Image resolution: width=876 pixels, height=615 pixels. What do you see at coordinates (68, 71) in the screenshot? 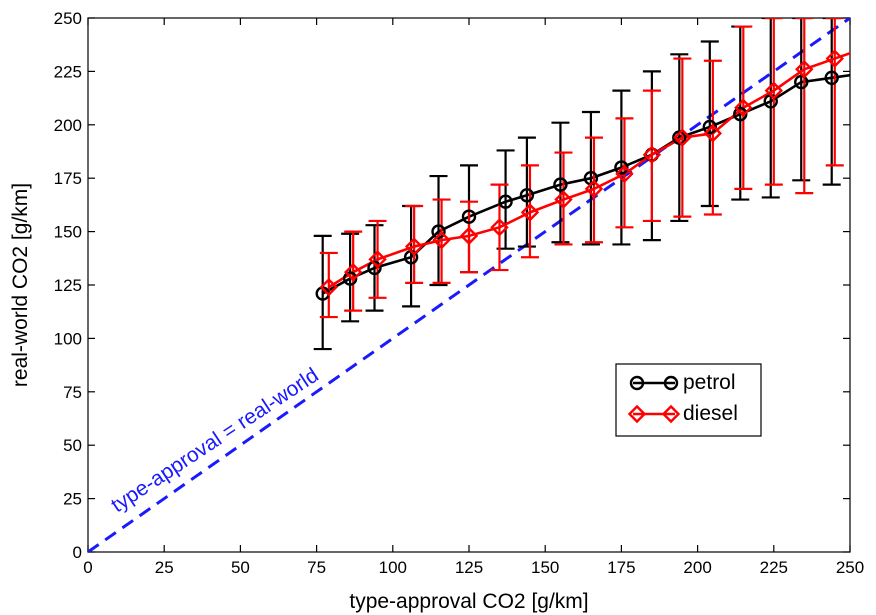
I see `y-tick-label-225: 225` at bounding box center [68, 71].